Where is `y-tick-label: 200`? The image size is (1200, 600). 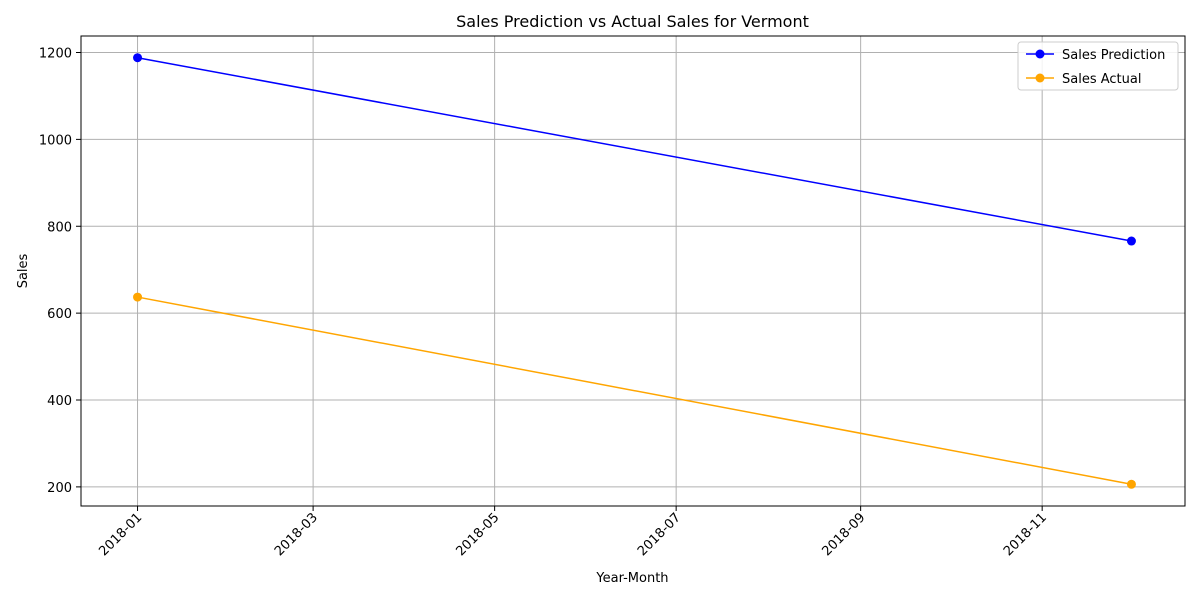 y-tick-label: 200 is located at coordinates (59, 488).